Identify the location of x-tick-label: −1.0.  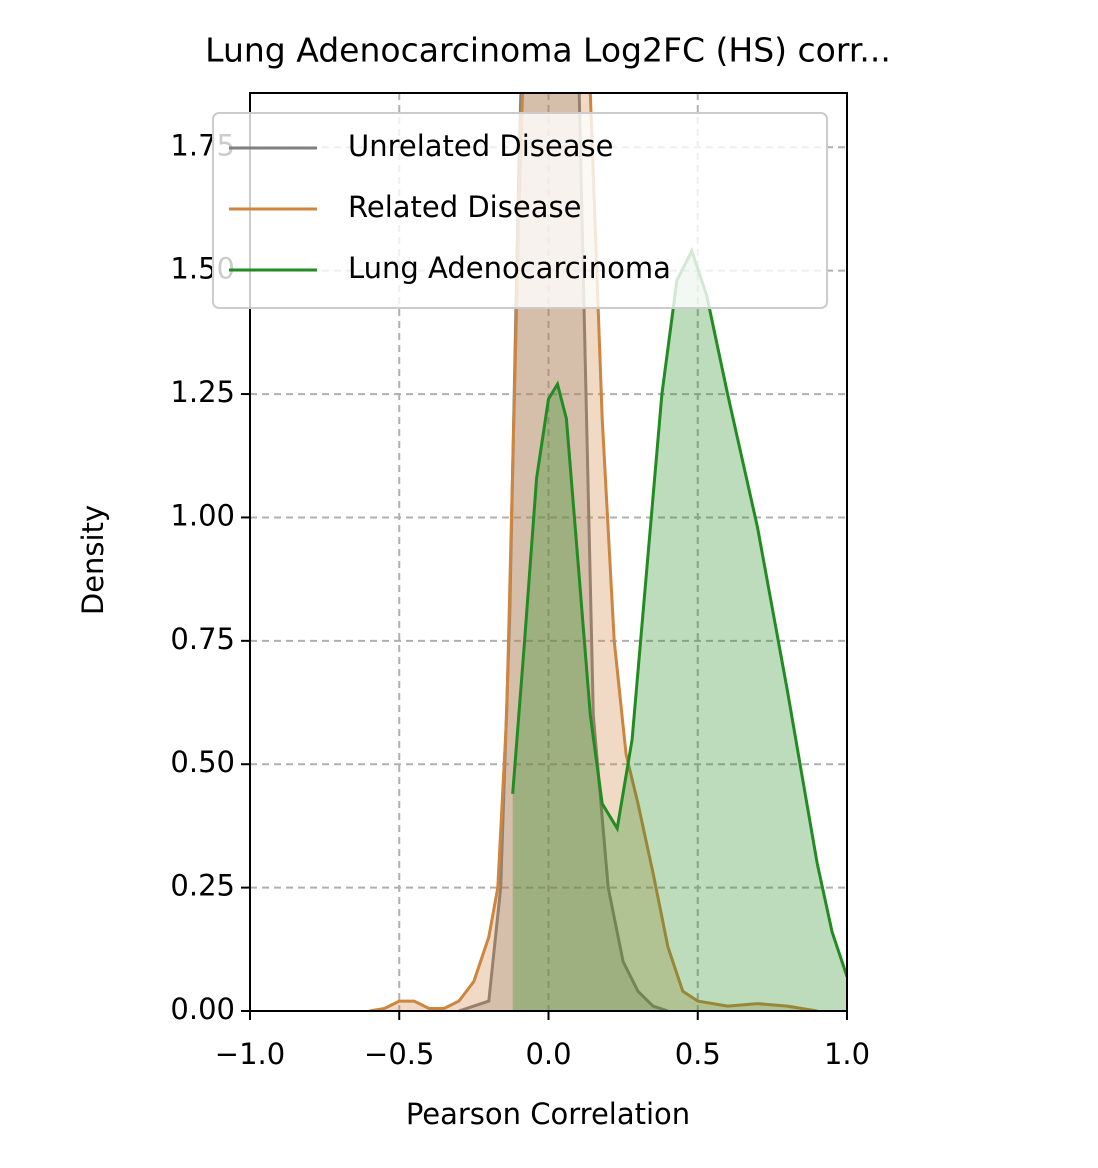
(250, 1054).